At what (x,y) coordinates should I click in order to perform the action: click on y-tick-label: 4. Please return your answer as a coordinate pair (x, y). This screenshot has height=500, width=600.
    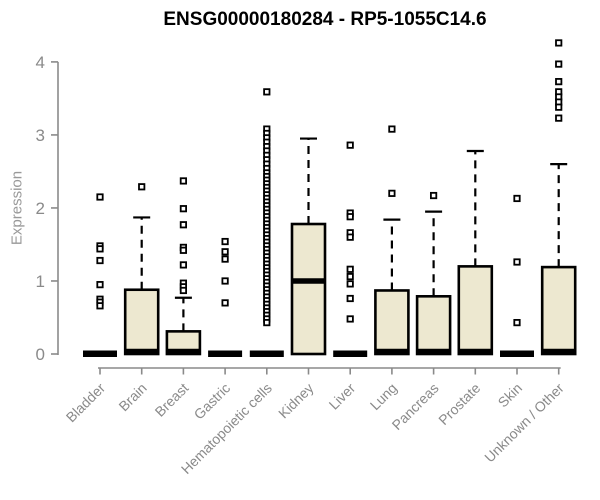
    Looking at the image, I should click on (40, 62).